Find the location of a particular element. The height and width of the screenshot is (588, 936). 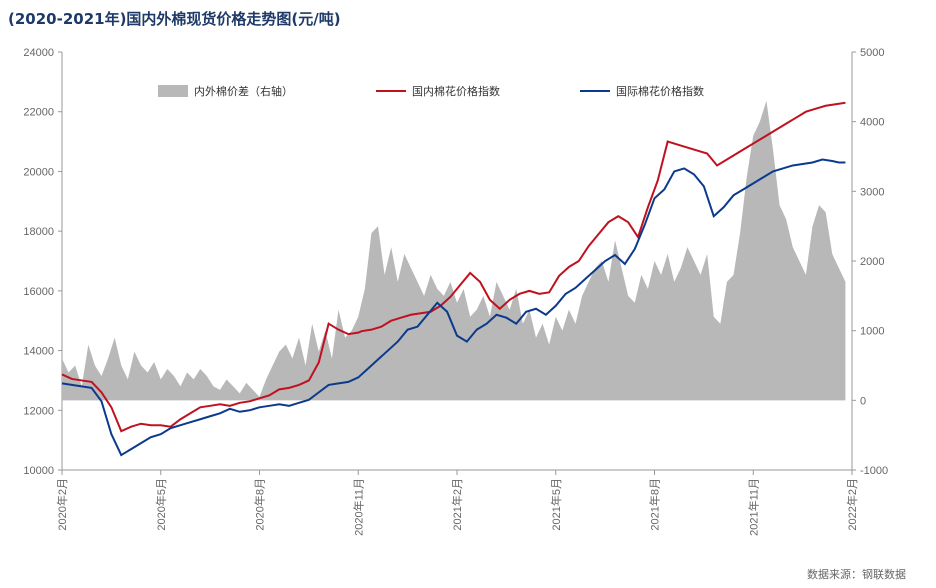

chart-legend: 内外棉价差（右轴） 国内棉花价格指数 国际棉花价格指数 is located at coordinates (431, 91).